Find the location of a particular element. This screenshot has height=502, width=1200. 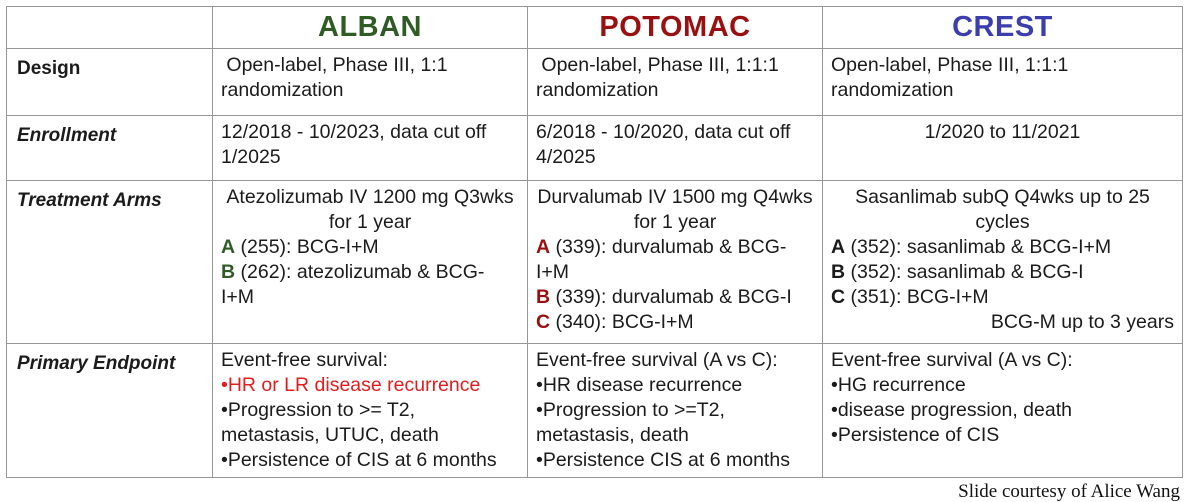

cell-line: •disease progression, death is located at coordinates (1002, 410).